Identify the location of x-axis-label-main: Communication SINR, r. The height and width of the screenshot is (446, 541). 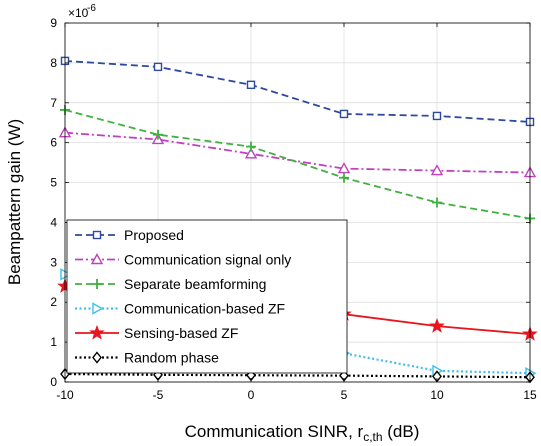
(274, 431).